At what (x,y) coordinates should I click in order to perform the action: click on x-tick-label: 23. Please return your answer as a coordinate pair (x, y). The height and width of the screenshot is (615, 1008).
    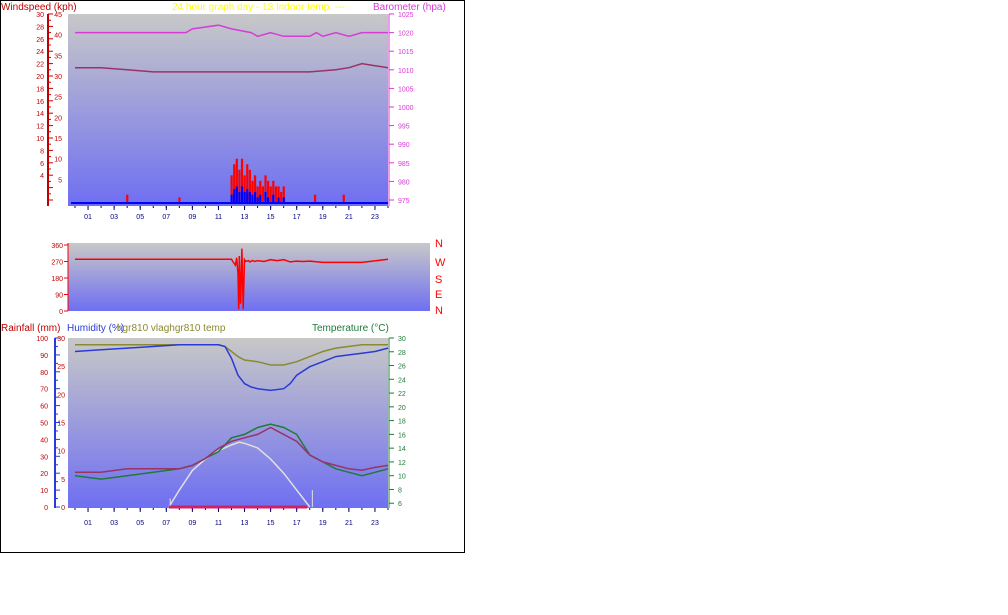
    Looking at the image, I should click on (375, 217).